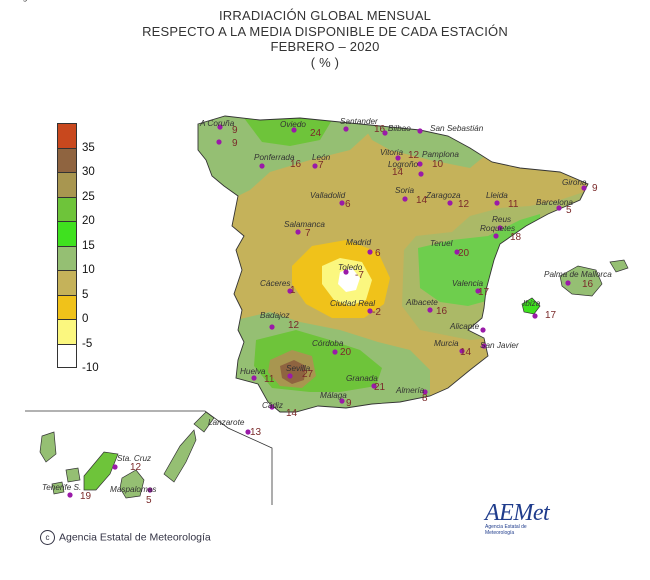 The height and width of the screenshot is (580, 650). Describe the element at coordinates (149, 500) in the screenshot. I see `station-value: 5` at that location.